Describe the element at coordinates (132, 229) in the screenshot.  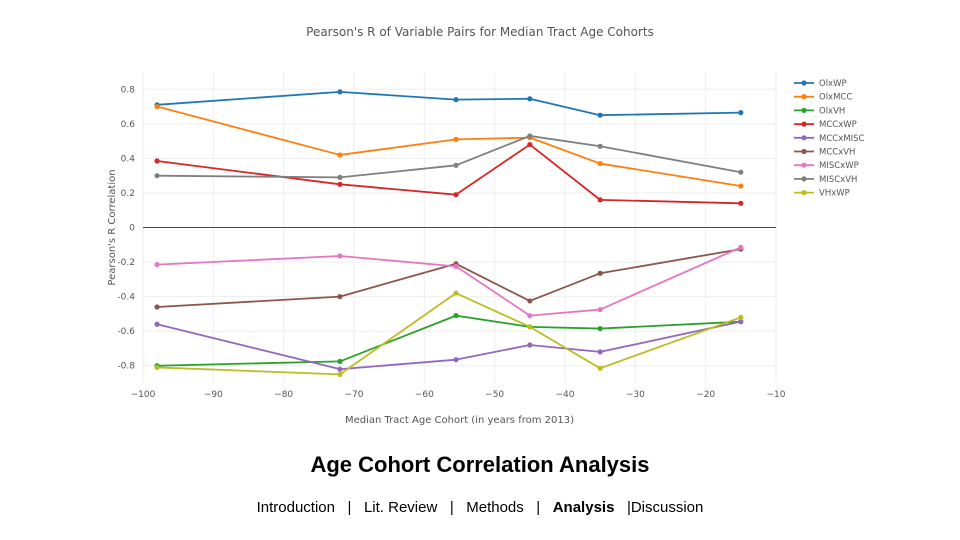
I see `y-tick-label: 0` at that location.